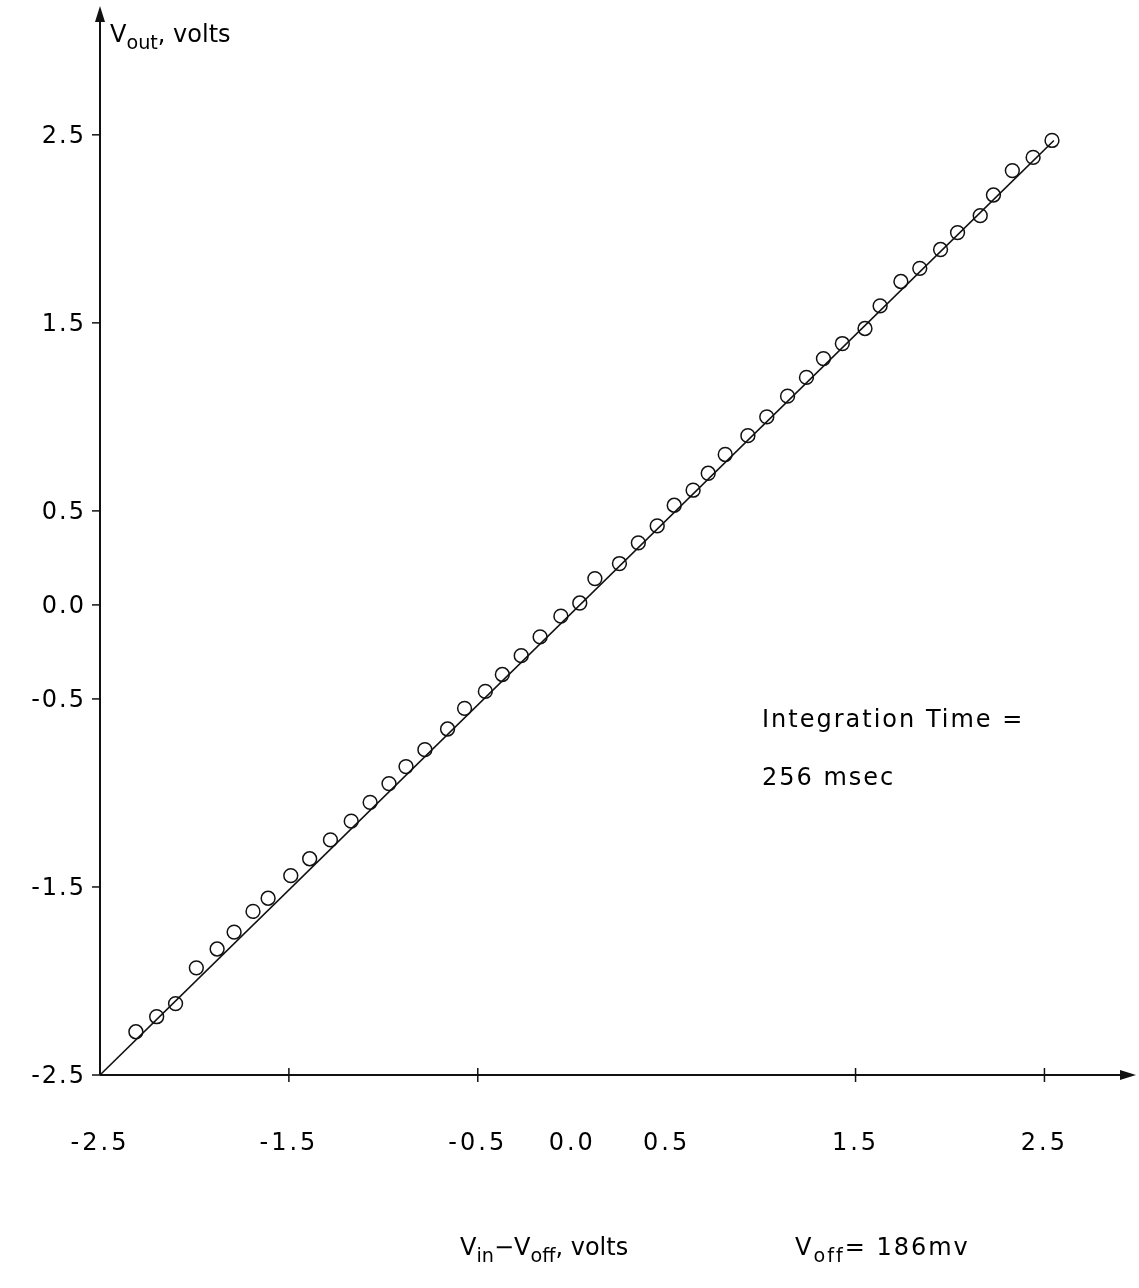  Describe the element at coordinates (289, 1142) in the screenshot. I see `x-tick-label: -1.5` at that location.